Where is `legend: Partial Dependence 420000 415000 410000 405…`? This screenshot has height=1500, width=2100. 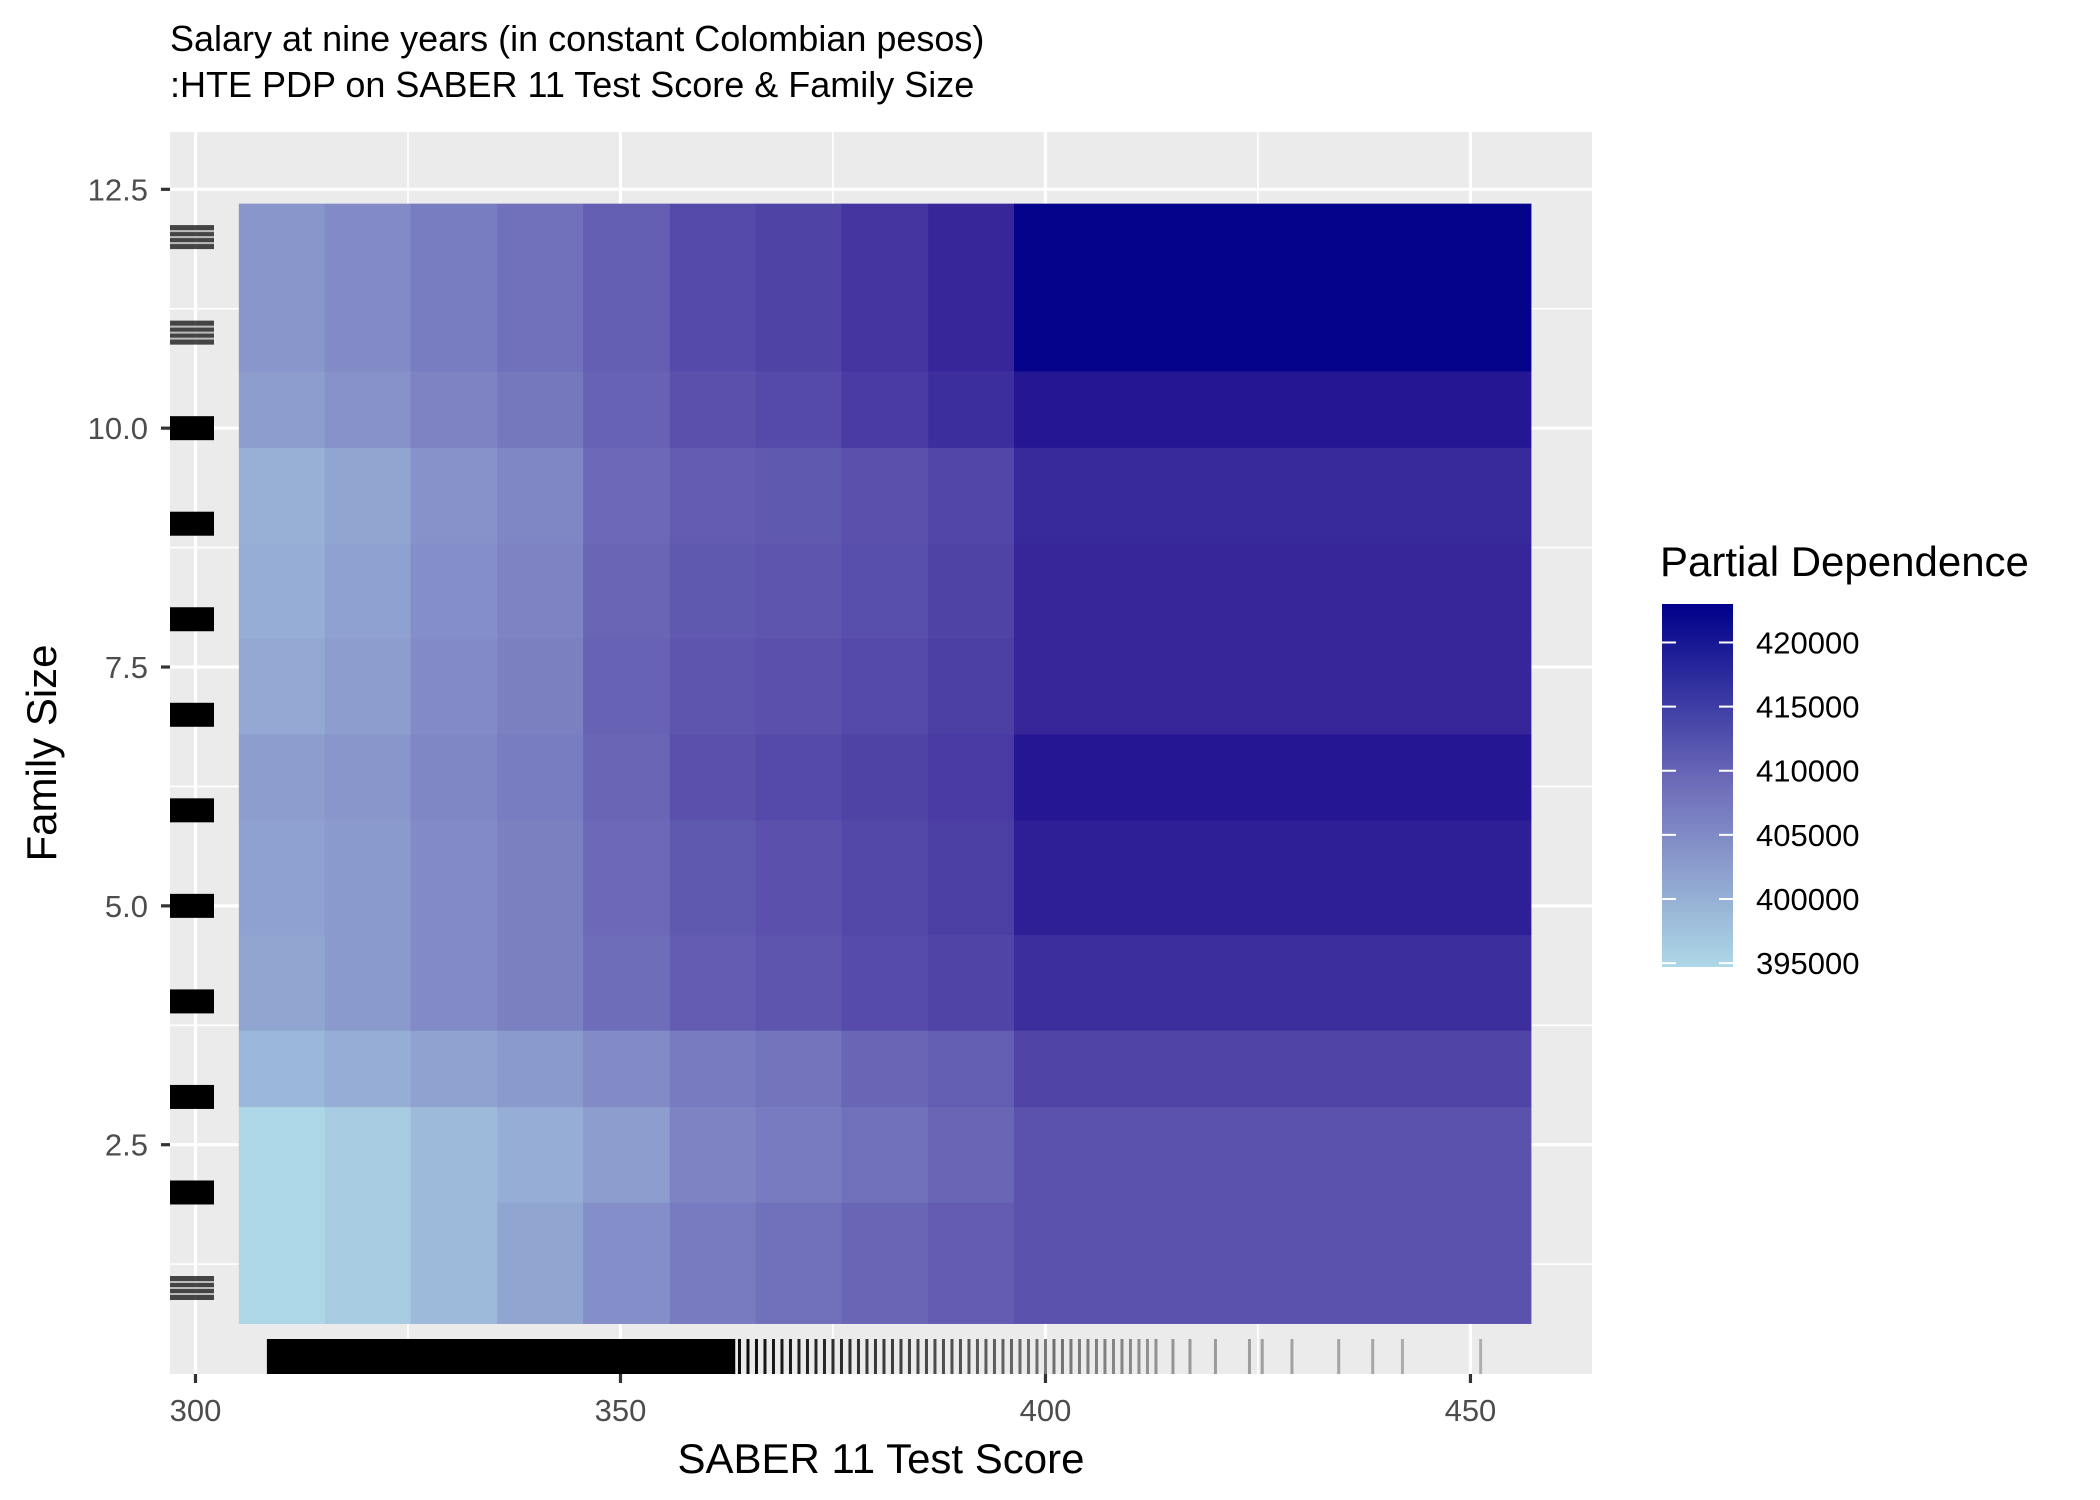 legend: Partial Dependence 420000 415000 410000 405… is located at coordinates (1844, 759).